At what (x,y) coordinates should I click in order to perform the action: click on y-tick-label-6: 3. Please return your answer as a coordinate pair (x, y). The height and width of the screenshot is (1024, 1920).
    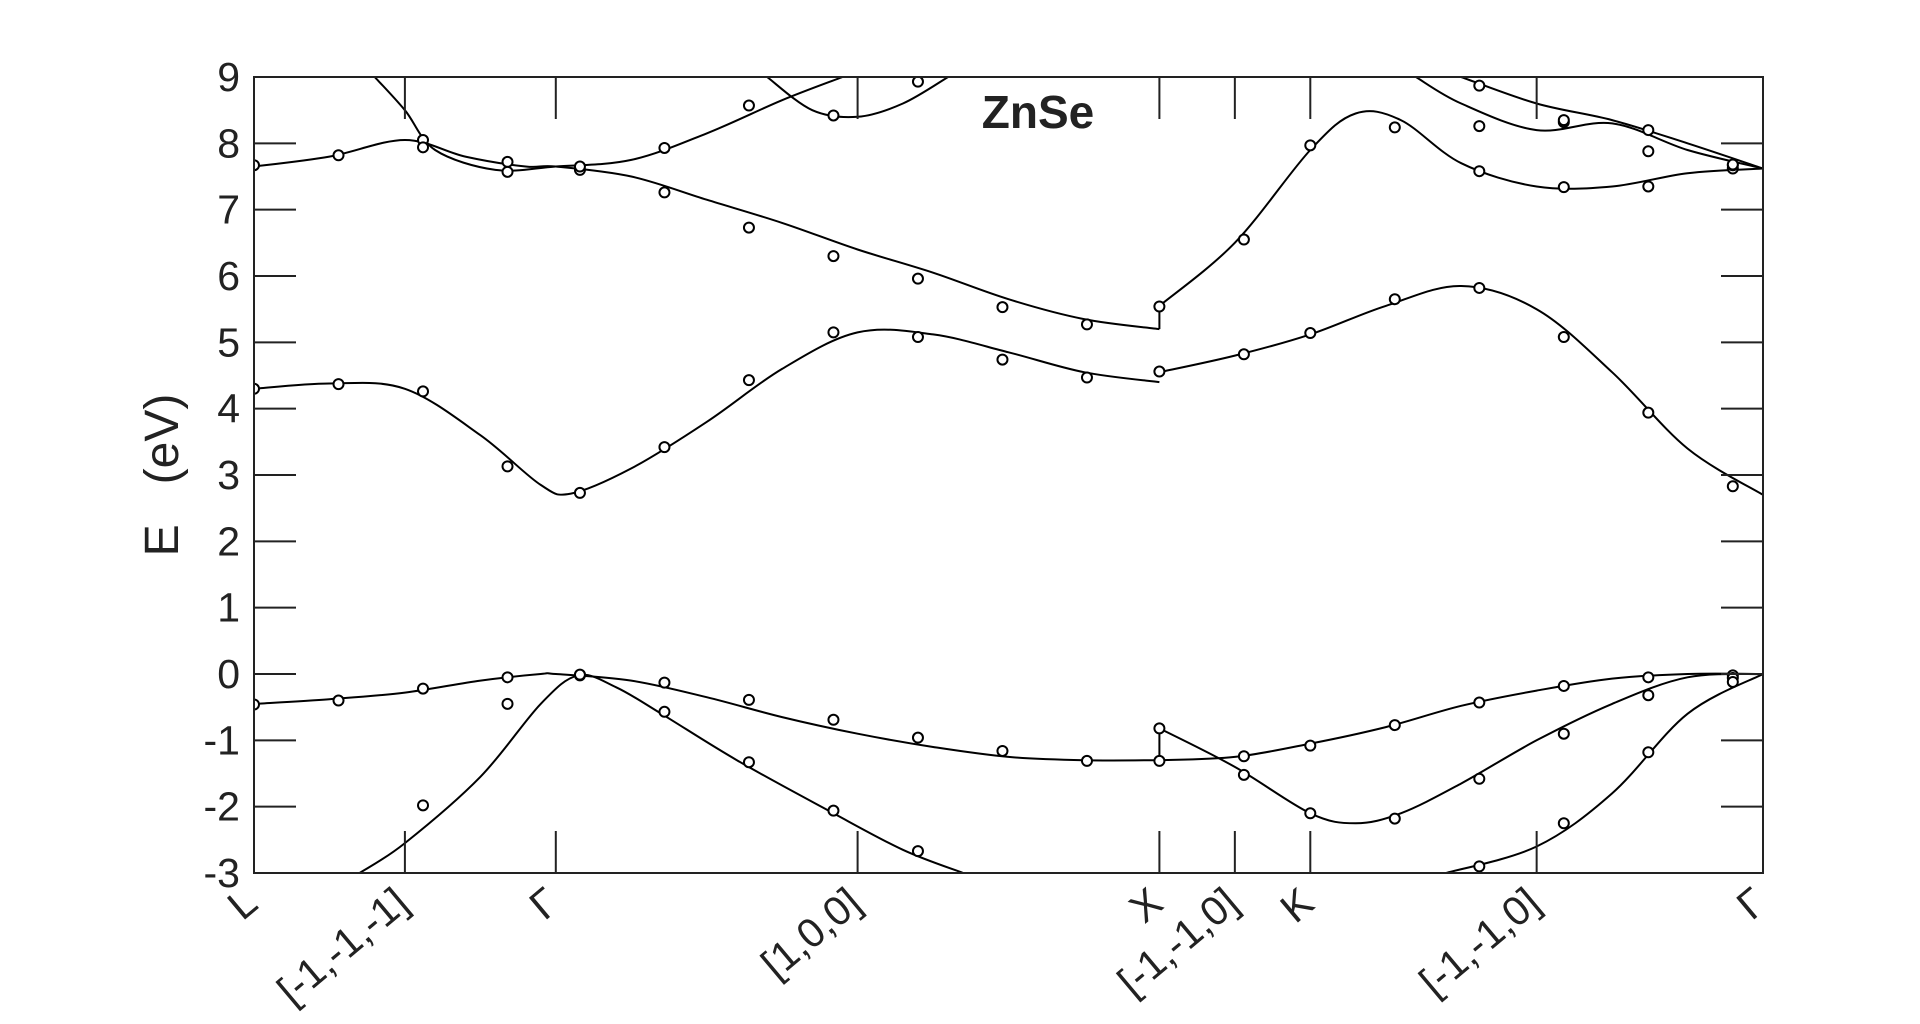
    Looking at the image, I should click on (228, 475).